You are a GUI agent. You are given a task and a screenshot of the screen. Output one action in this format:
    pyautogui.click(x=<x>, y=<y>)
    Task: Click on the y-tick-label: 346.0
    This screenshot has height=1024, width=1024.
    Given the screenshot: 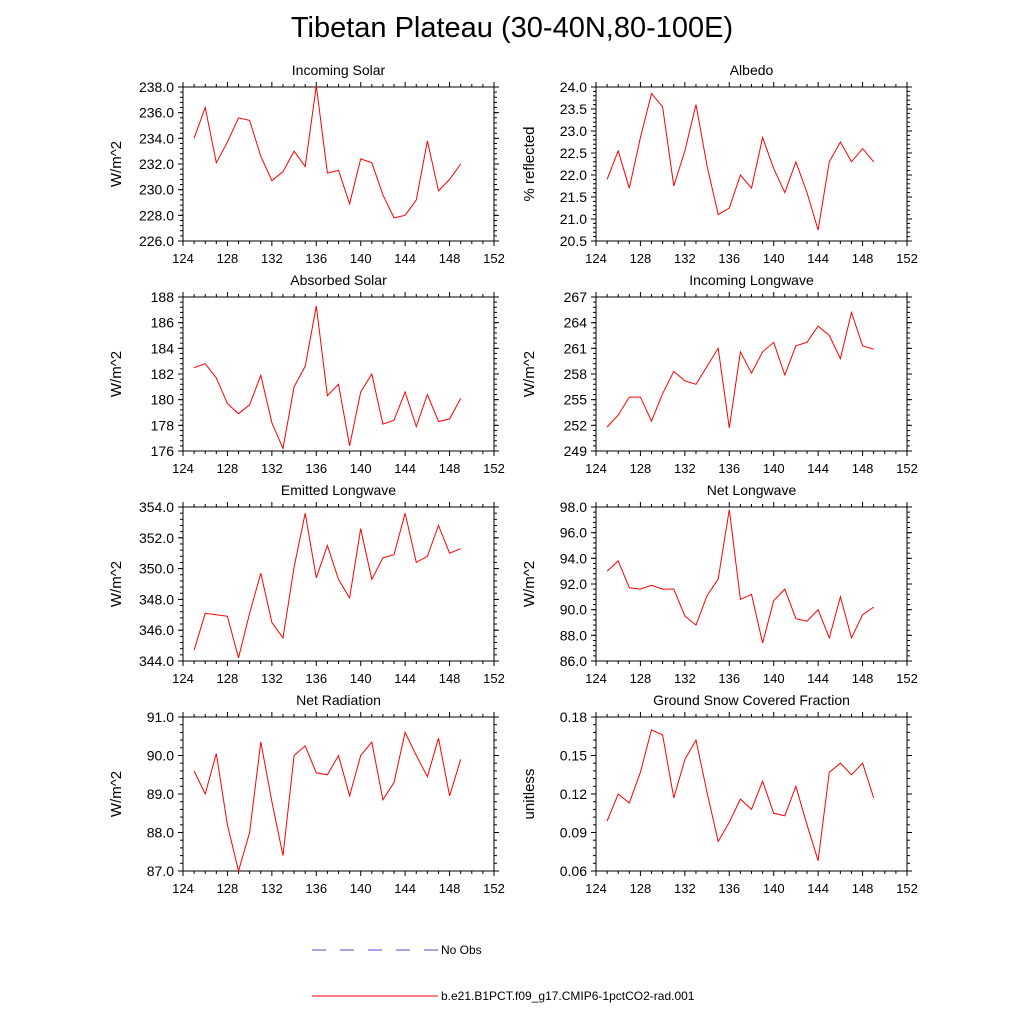 What is the action you would take?
    pyautogui.click(x=156, y=630)
    